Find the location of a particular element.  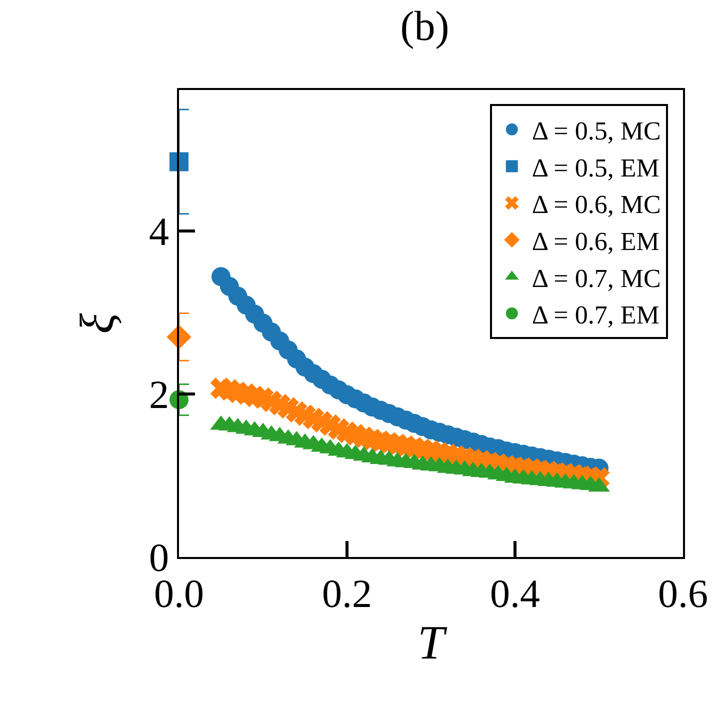

x-tick-label: 0.6 is located at coordinates (683, 593).